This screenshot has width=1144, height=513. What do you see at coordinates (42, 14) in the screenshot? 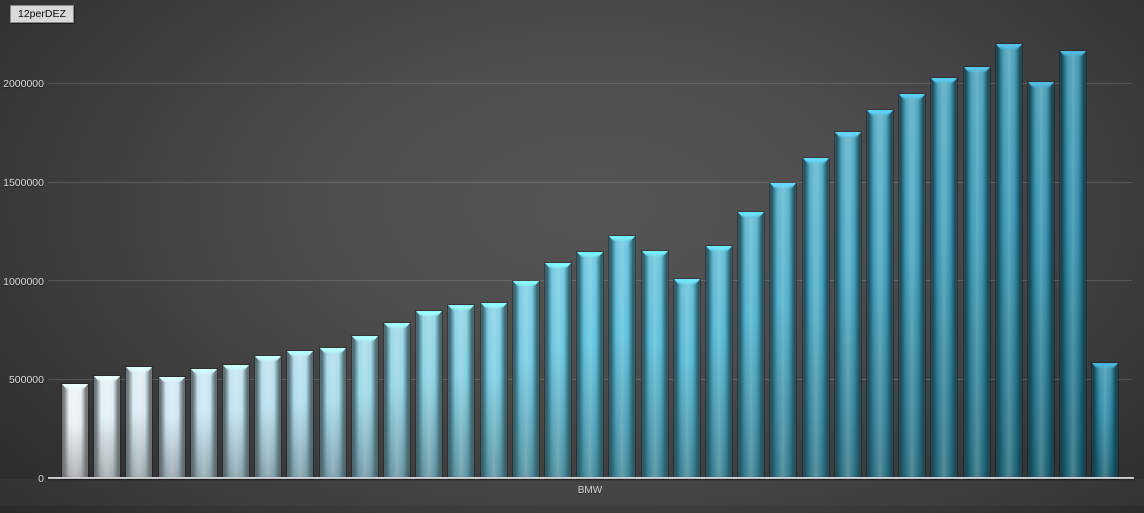
I see `series-legend-badge: 12perDEZ` at bounding box center [42, 14].